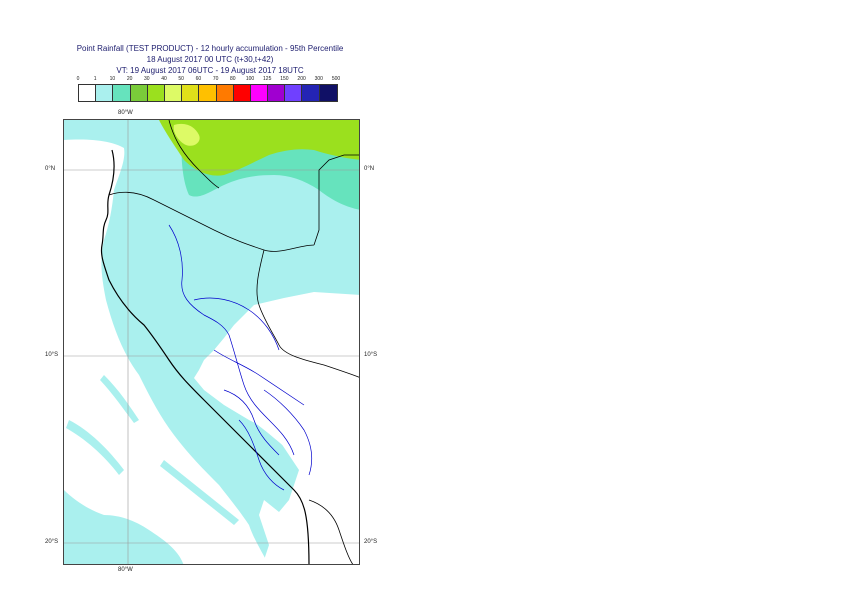  I want to click on legend-tick-label: 40, so click(164, 79).